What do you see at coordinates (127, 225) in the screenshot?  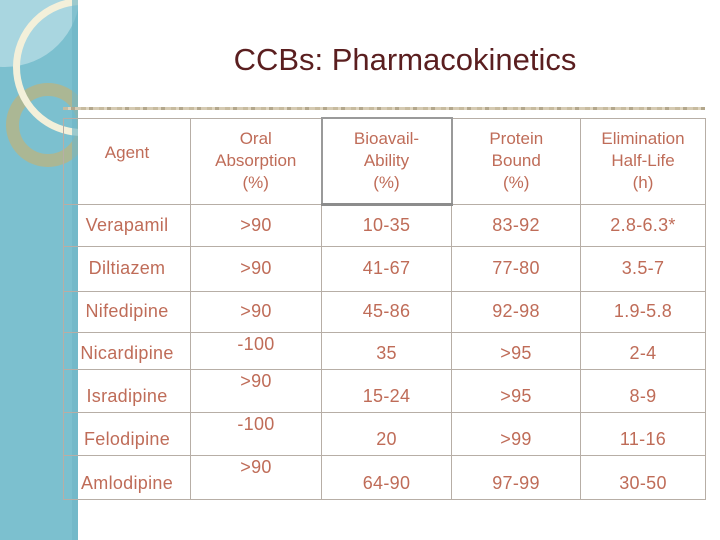 I see `cell-agent: Verapamil` at bounding box center [127, 225].